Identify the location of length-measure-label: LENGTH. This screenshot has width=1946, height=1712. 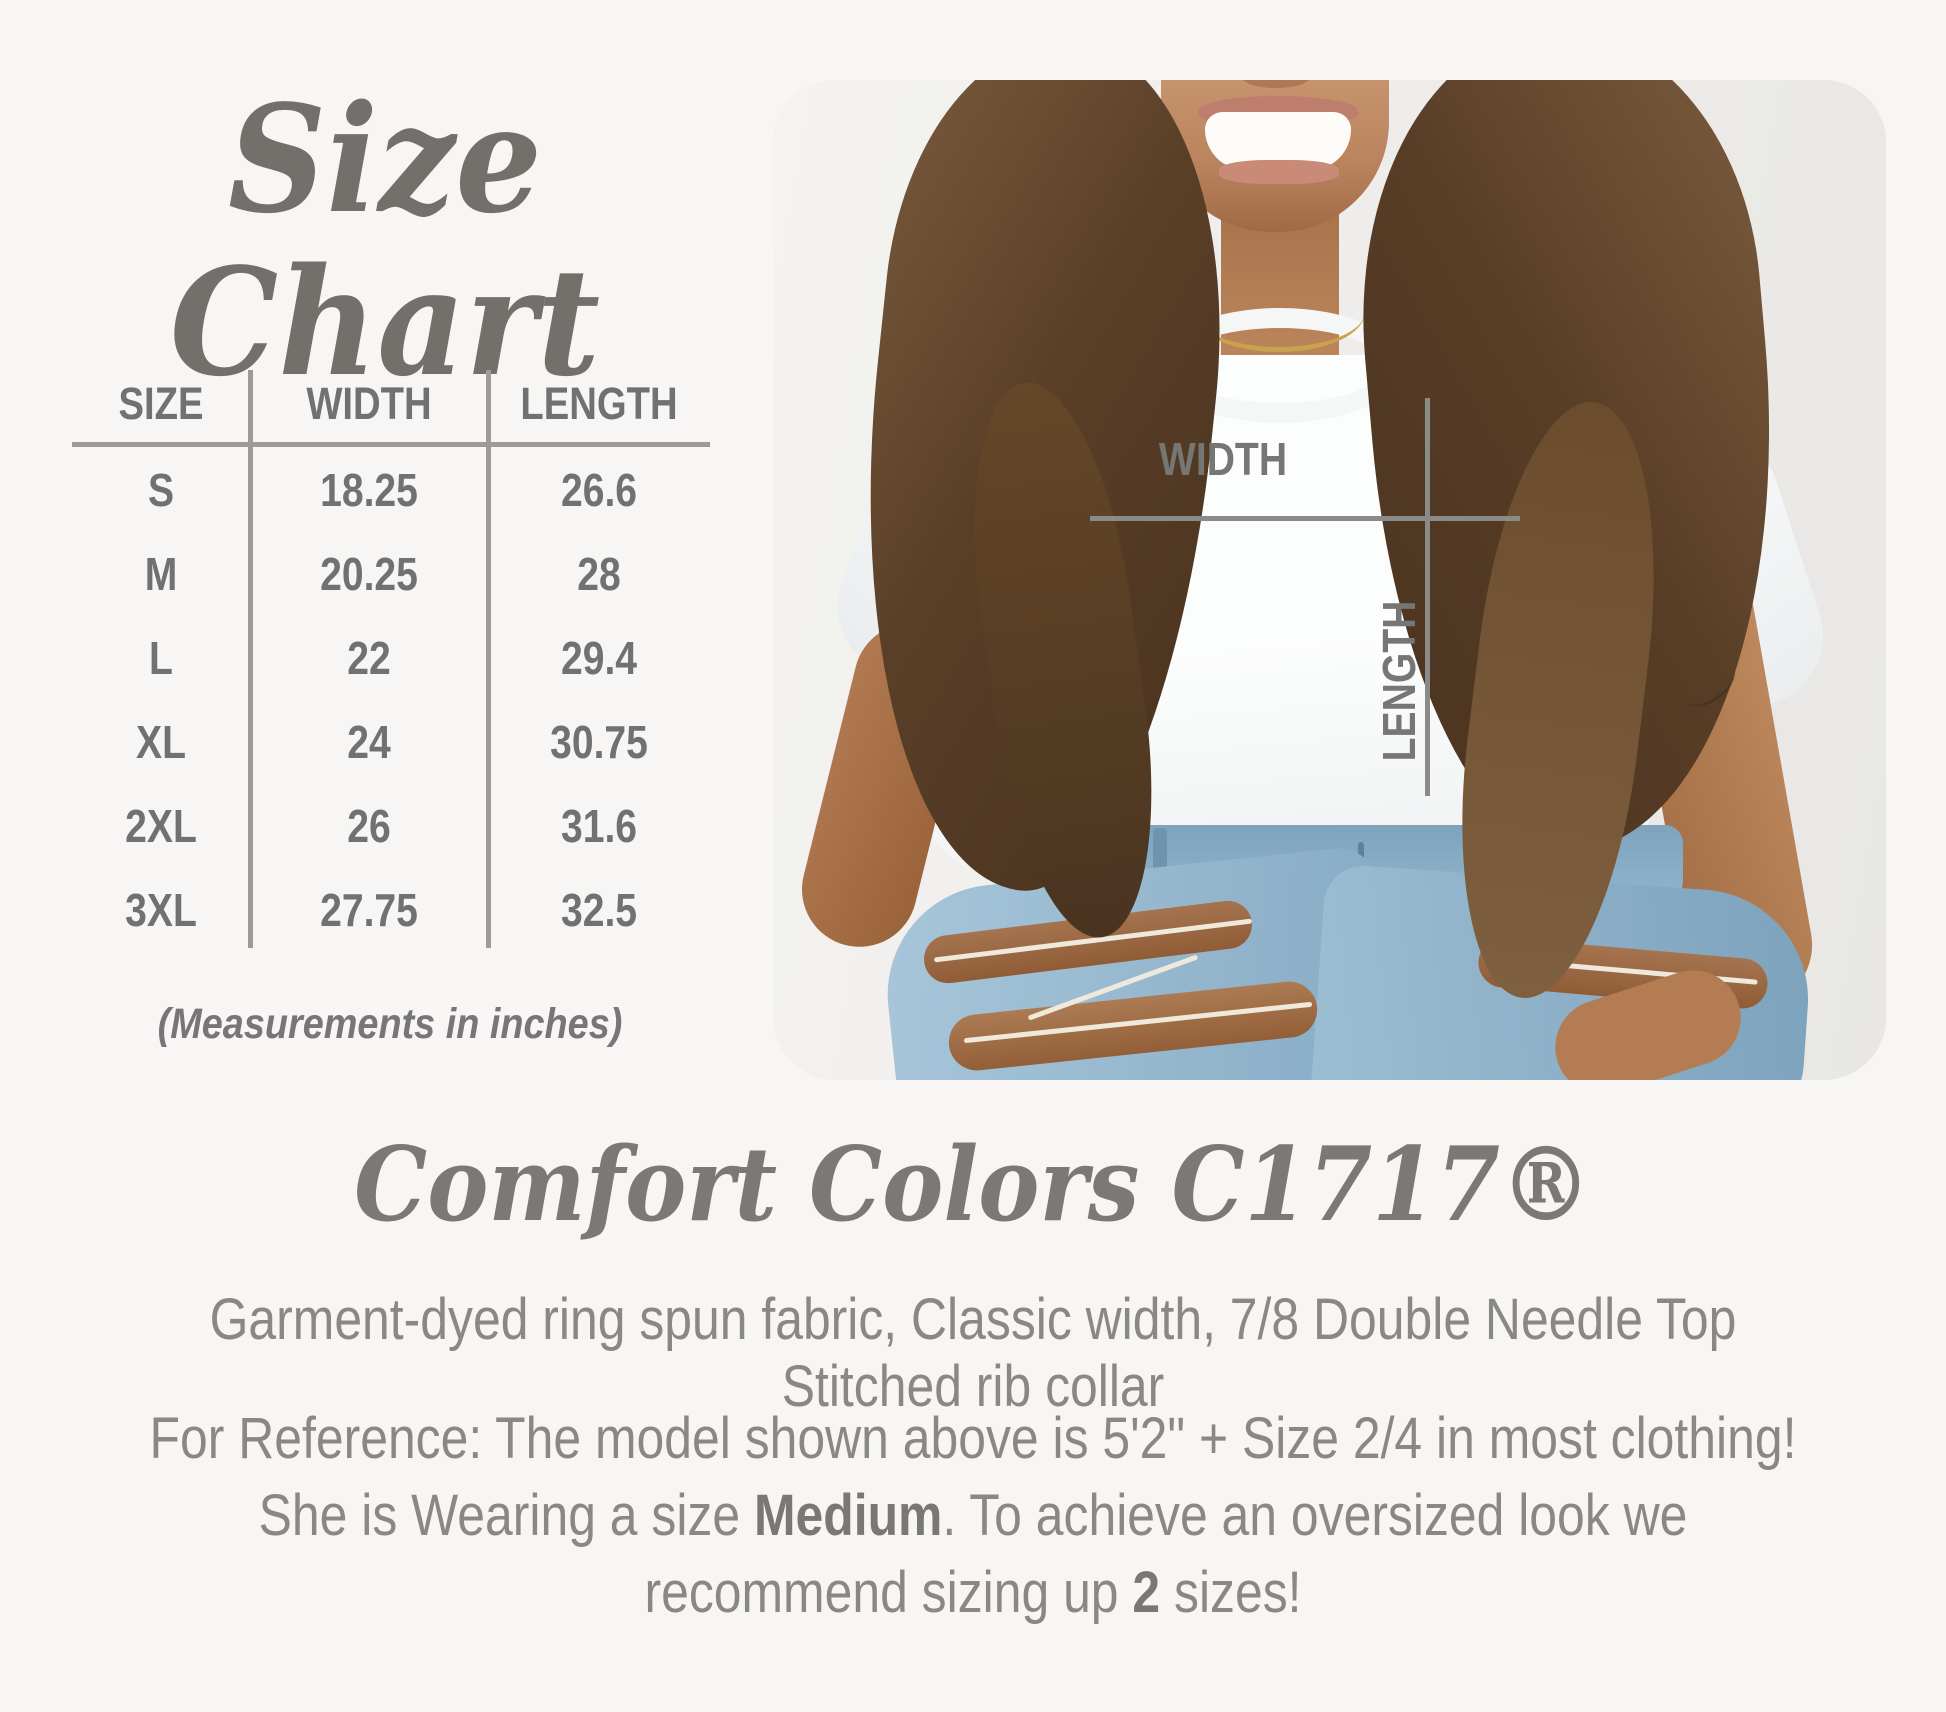
(1399, 681).